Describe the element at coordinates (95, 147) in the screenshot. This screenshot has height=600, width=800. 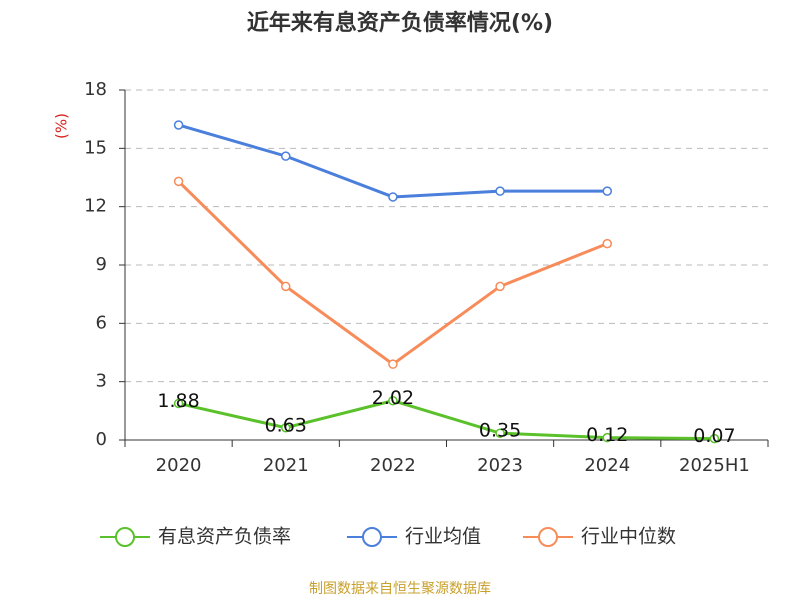
I see `y-tick-label: 15` at that location.